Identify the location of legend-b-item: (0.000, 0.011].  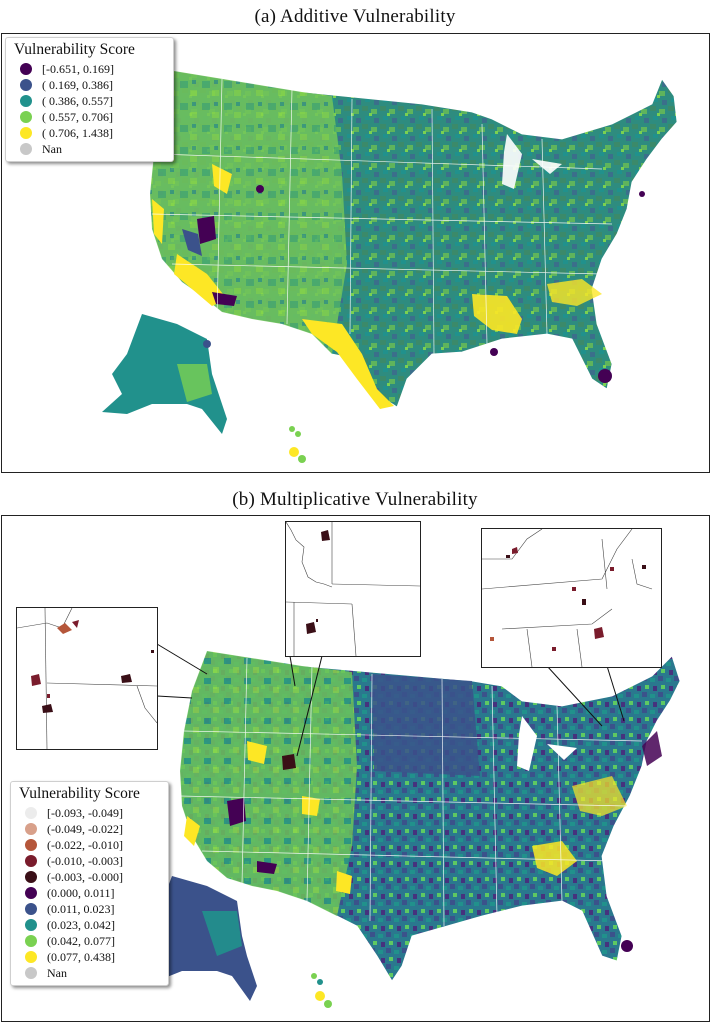
(89, 893).